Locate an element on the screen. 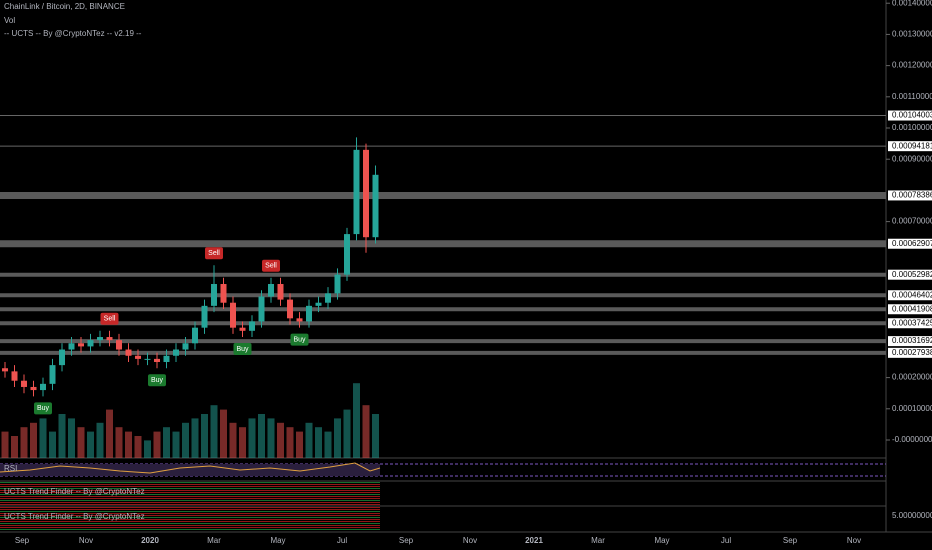 Image resolution: width=932 pixels, height=550 pixels. y-tick-label: 0.00140000 is located at coordinates (912, 3).